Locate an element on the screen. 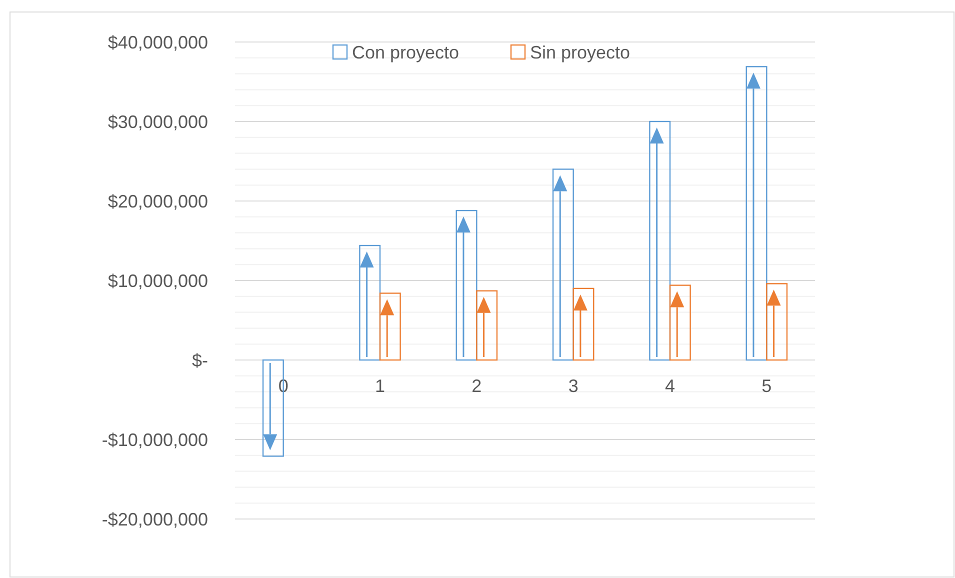 Image resolution: width=955 pixels, height=578 pixels. x-tick-label: 2 is located at coordinates (477, 386).